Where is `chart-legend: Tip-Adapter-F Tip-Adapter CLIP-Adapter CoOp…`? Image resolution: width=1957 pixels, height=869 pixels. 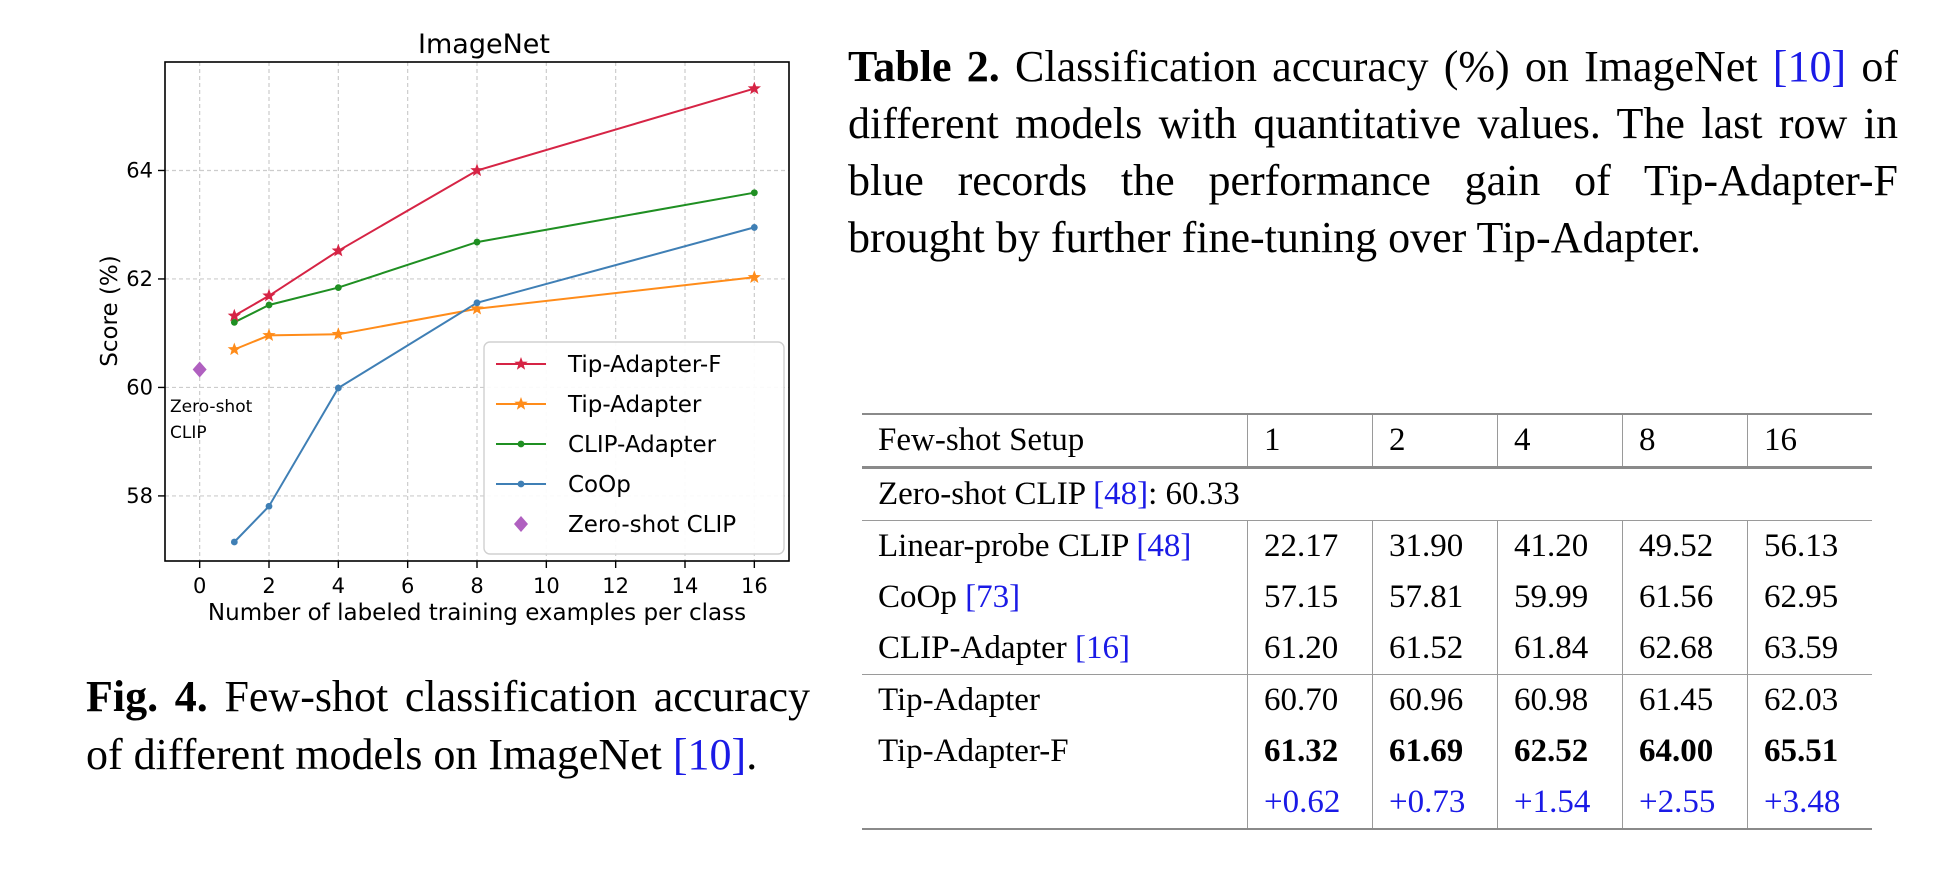 chart-legend: Tip-Adapter-F Tip-Adapter CLIP-Adapter CoOp… is located at coordinates (634, 448).